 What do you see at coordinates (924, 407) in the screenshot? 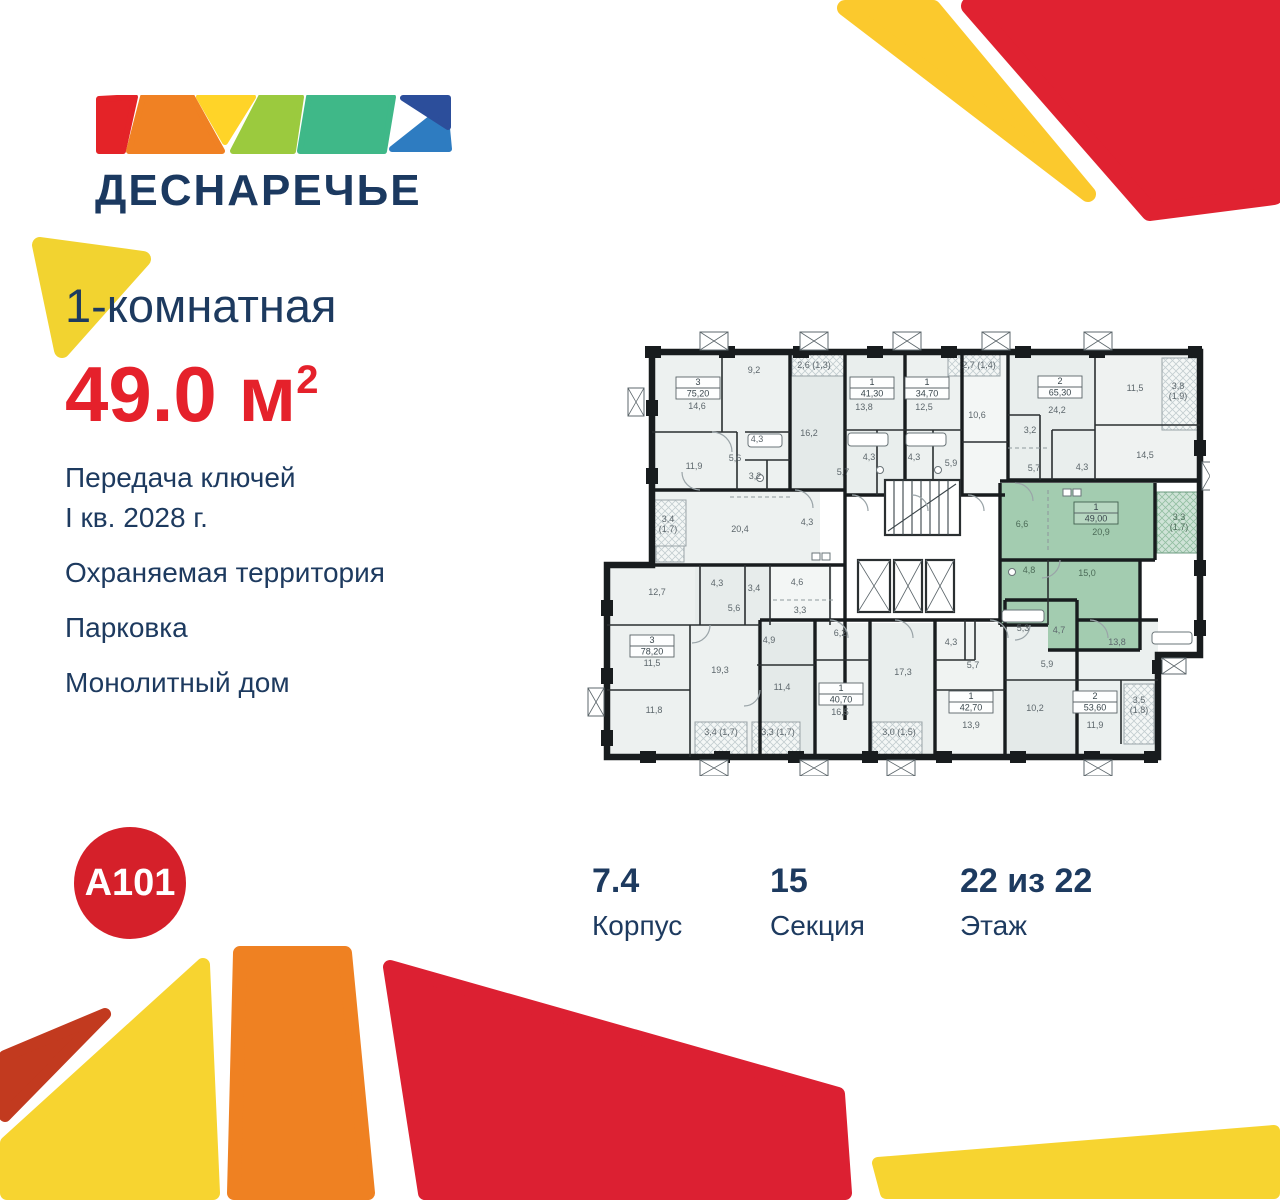
I see `svg-text: 12,5` at bounding box center [924, 407].